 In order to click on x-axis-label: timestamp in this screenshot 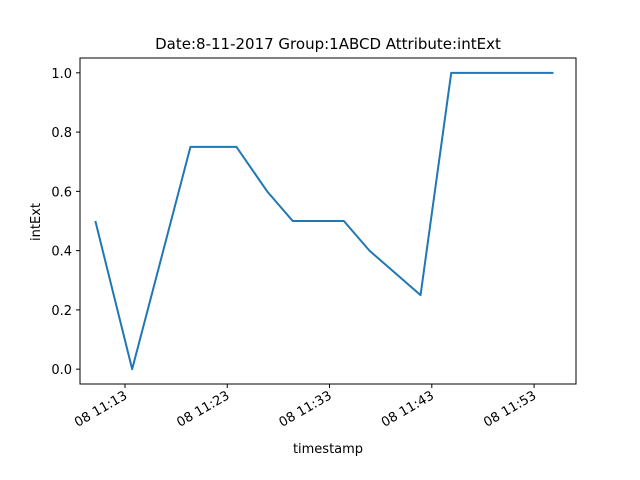, I will do `click(328, 449)`.